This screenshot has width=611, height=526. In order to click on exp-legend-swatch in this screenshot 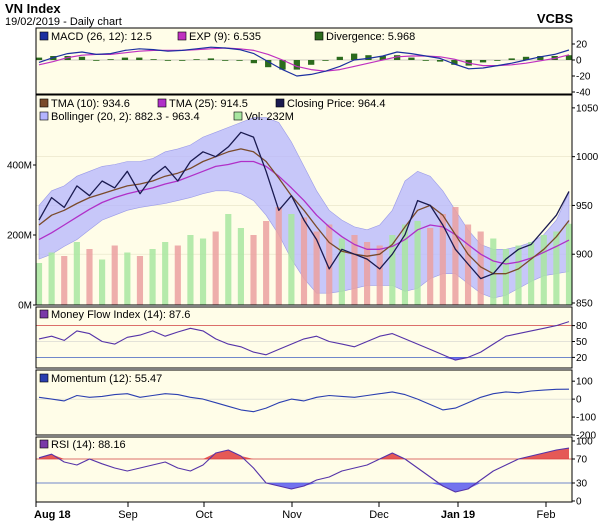, I will do `click(182, 36)`.